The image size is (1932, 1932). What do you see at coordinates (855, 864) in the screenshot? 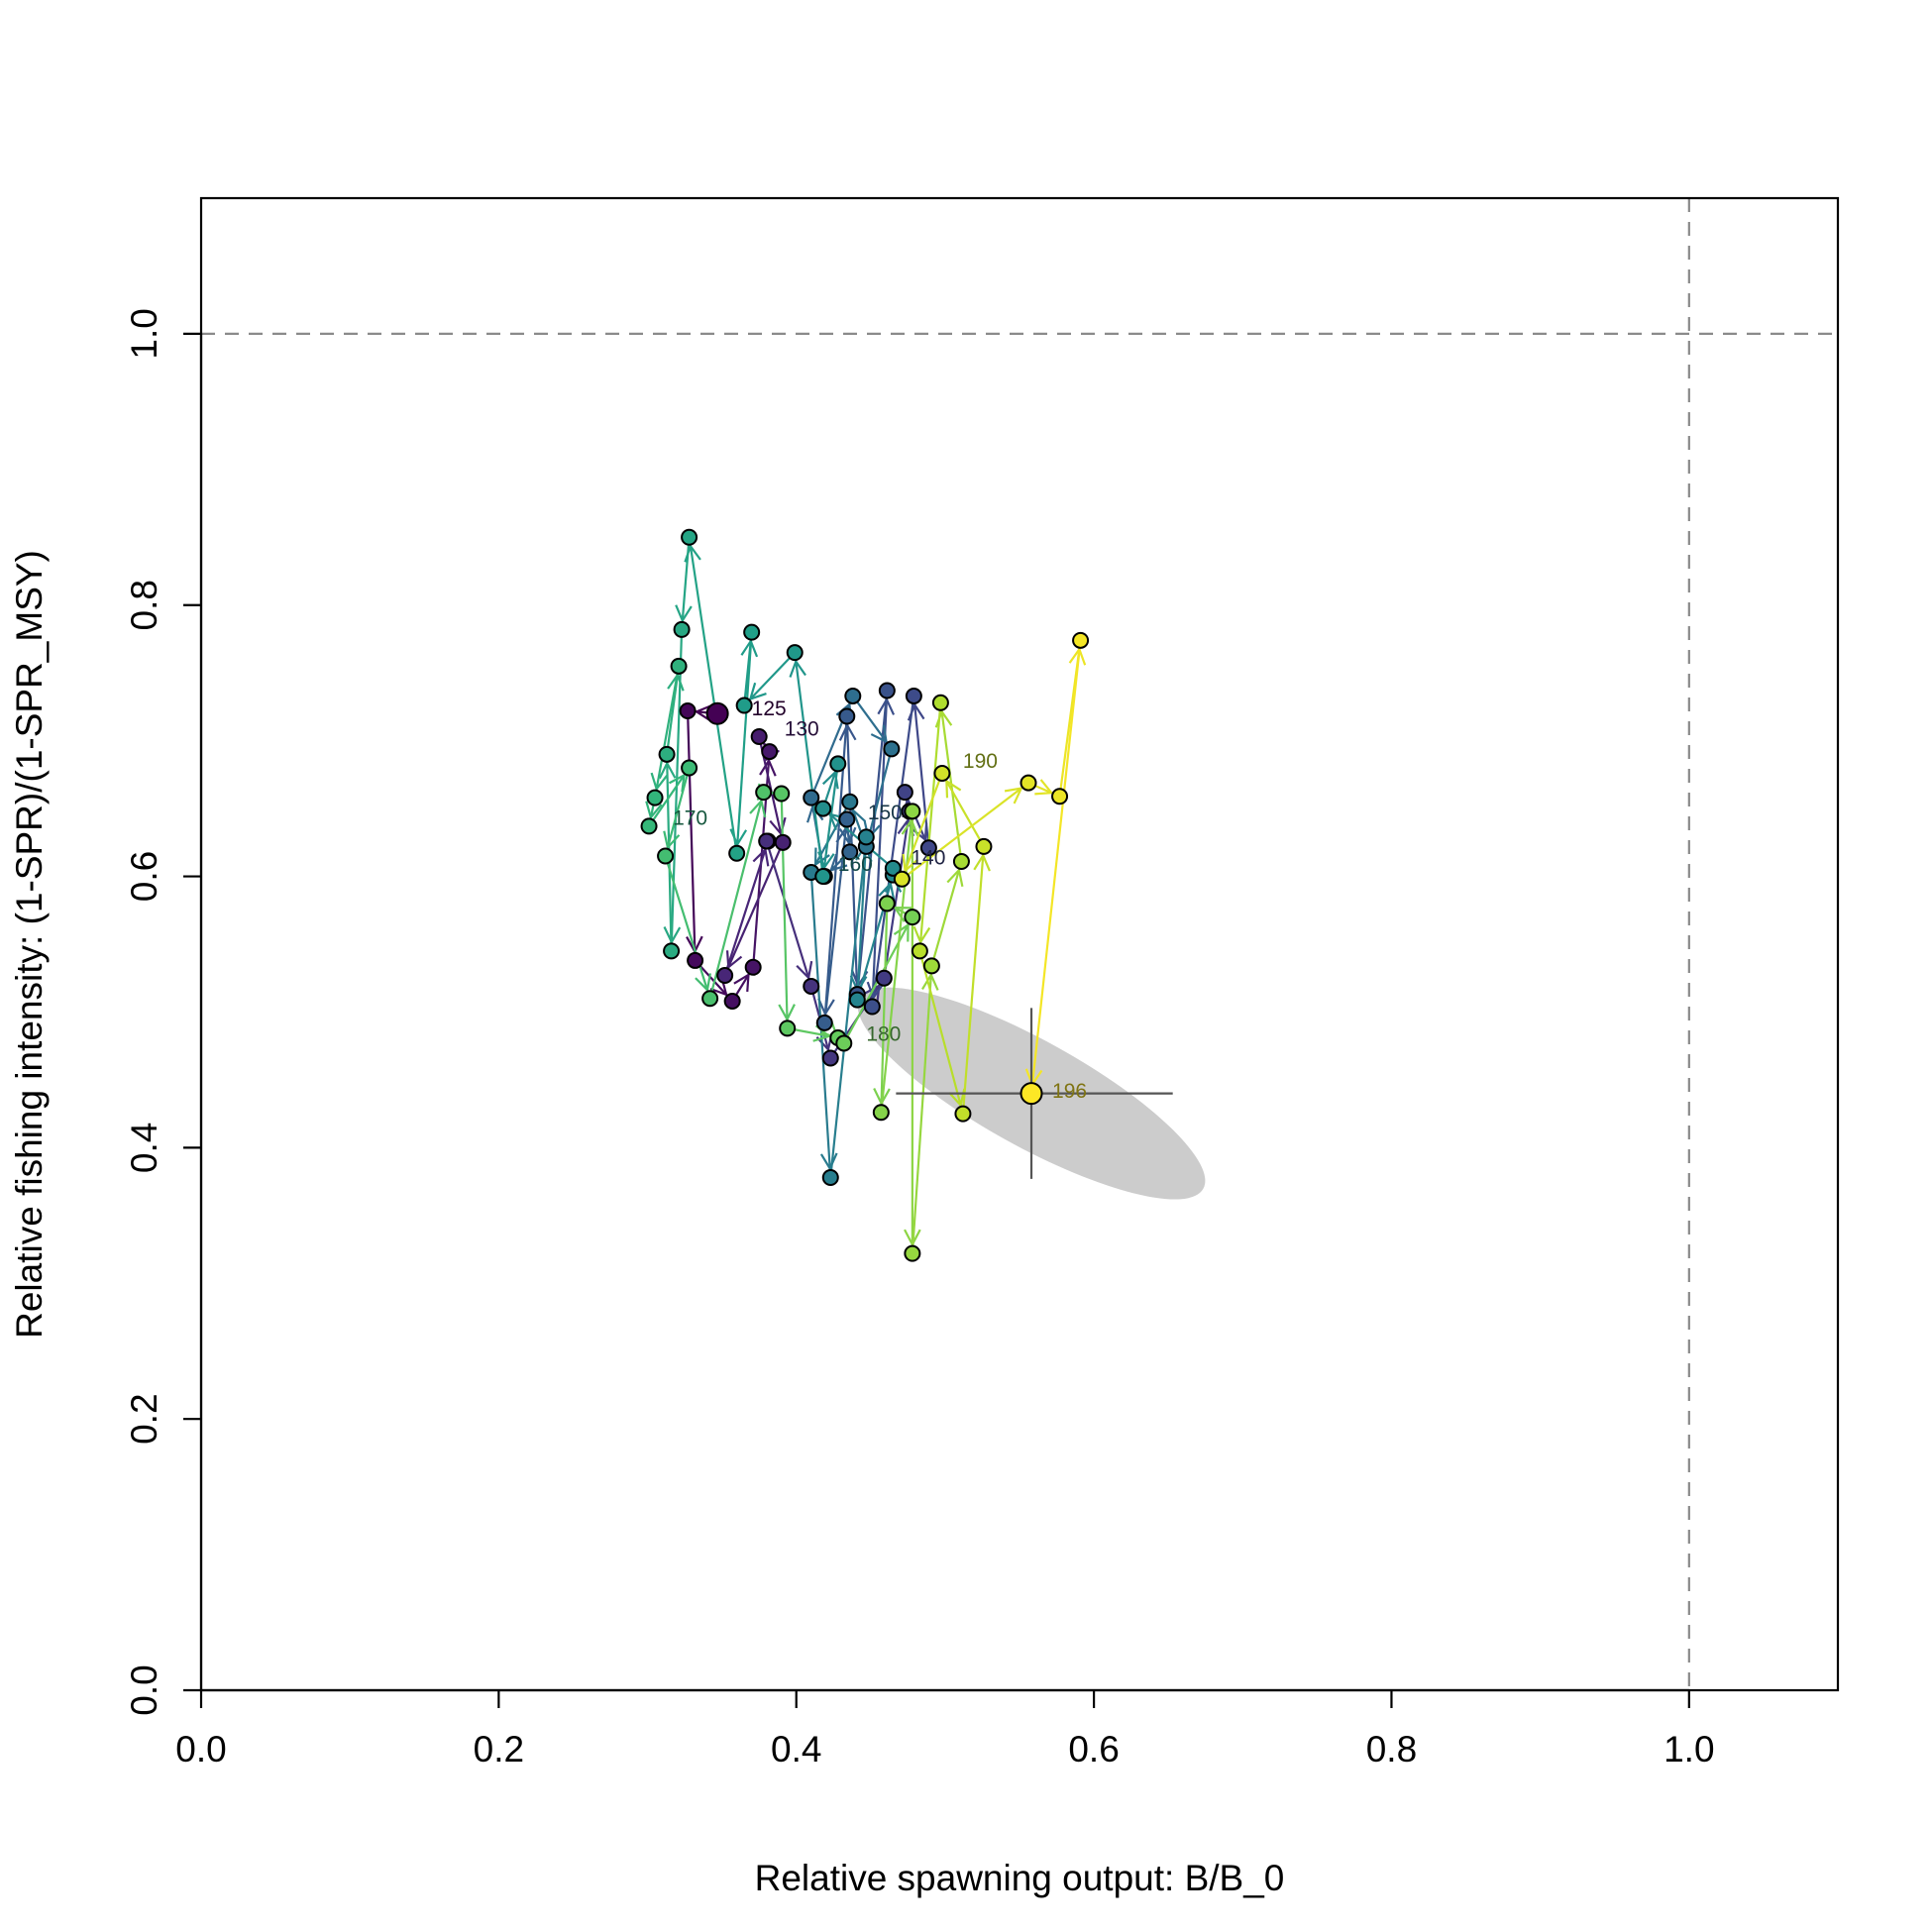
I see `year-label: 160` at bounding box center [855, 864].